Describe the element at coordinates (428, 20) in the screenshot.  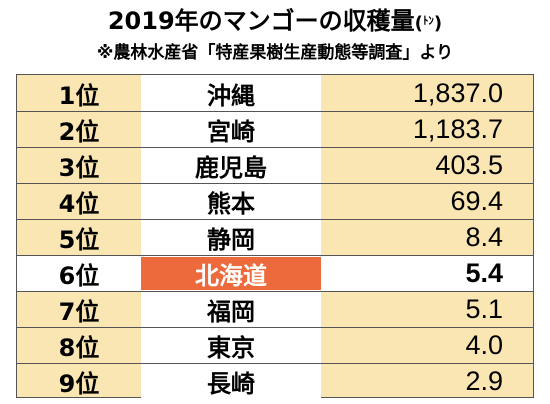
I see `title-unit: ﾄﾝ` at that location.